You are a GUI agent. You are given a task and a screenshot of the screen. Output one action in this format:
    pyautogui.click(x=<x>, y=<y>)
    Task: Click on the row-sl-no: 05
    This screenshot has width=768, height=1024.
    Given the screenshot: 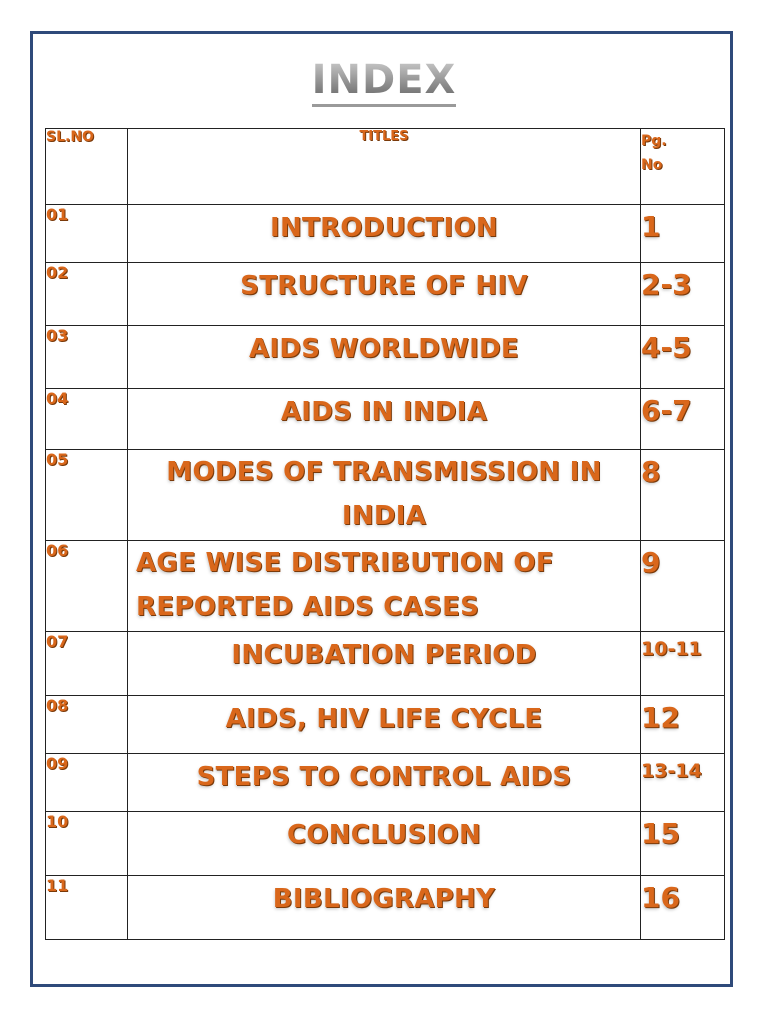 What is the action you would take?
    pyautogui.click(x=86, y=495)
    